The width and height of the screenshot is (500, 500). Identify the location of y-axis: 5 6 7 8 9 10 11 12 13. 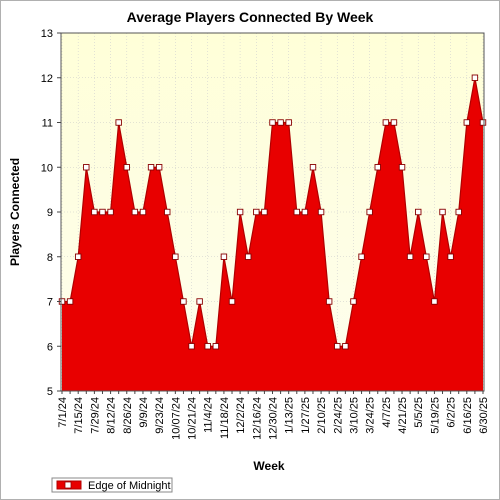
(51, 213).